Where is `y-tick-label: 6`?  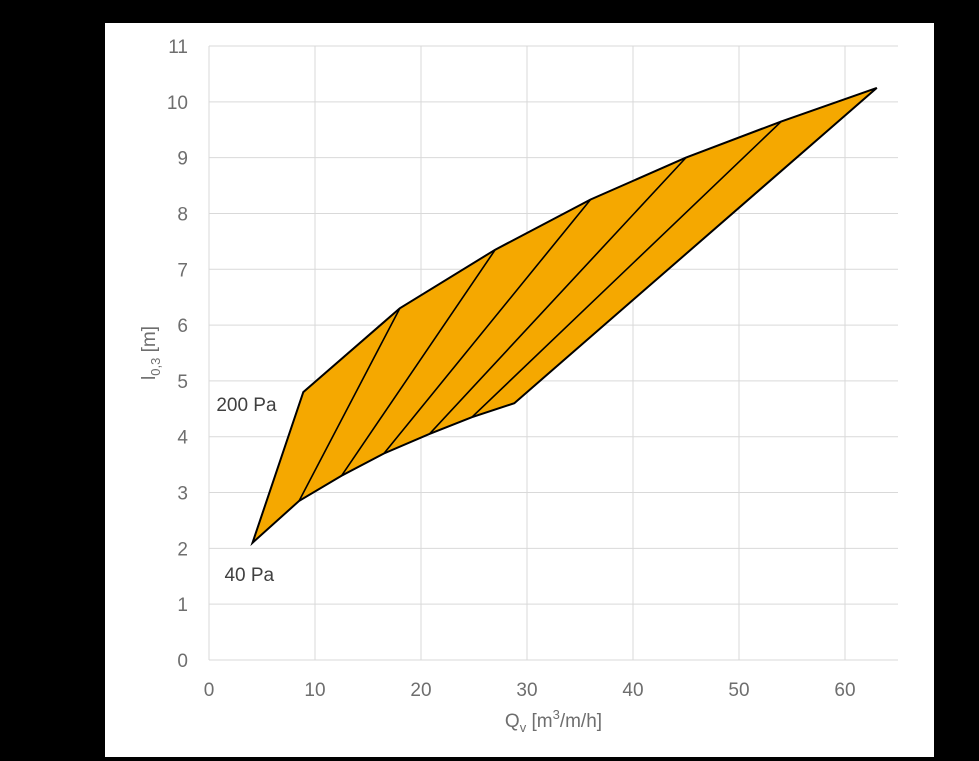
y-tick-label: 6 is located at coordinates (182, 326).